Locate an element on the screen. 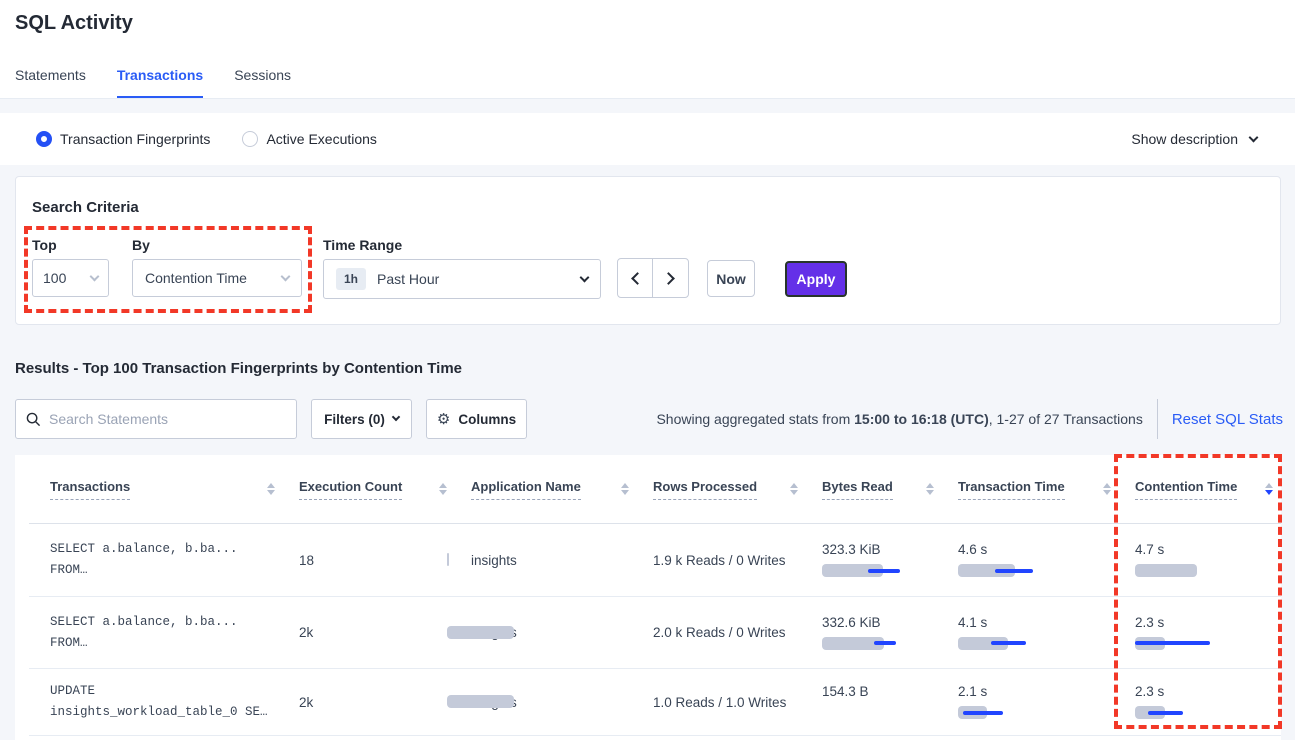 Image resolution: width=1295 pixels, height=740 pixels. radio-selected-icon is located at coordinates (44, 139).